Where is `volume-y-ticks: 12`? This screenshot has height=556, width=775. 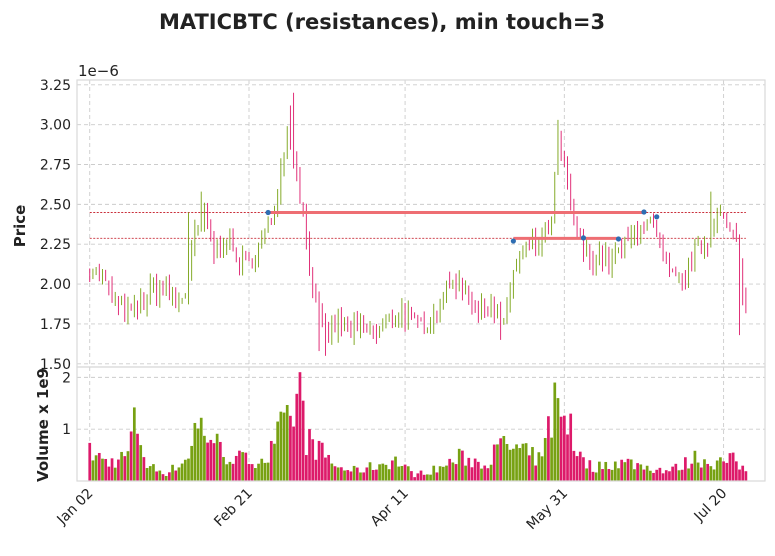
volume-y-ticks: 12 is located at coordinates (66, 404).